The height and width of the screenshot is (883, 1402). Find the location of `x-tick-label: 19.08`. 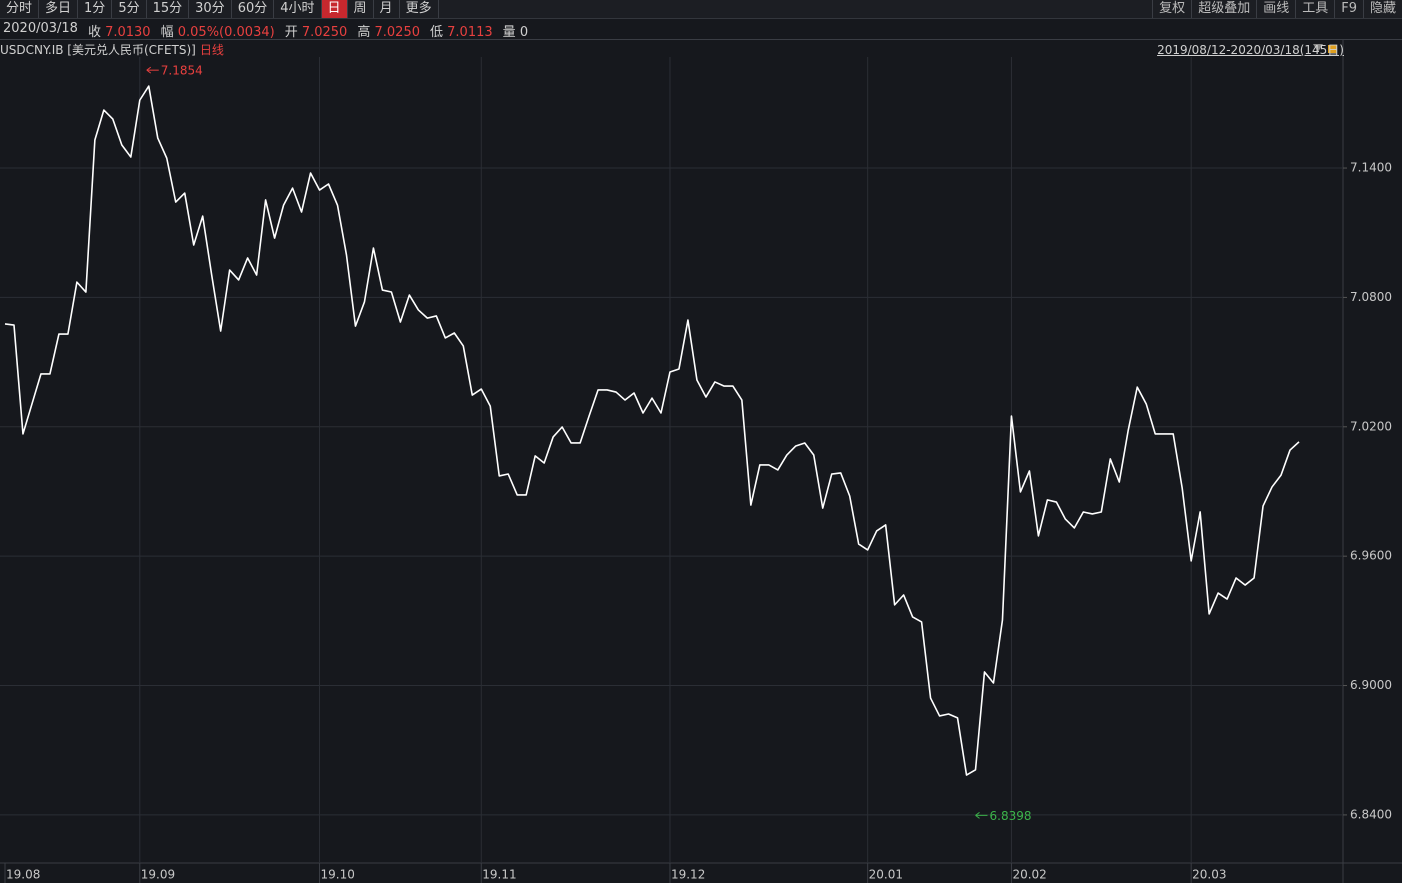

x-tick-label: 19.08 is located at coordinates (23, 875).